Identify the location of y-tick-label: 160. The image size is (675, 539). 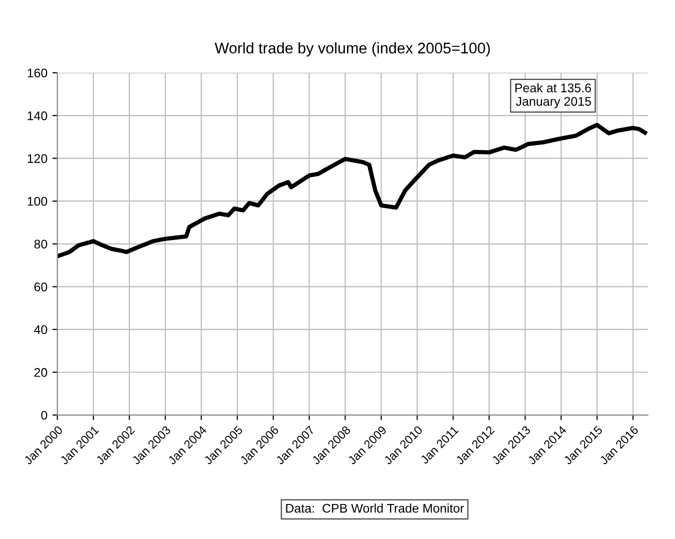
(38, 73).